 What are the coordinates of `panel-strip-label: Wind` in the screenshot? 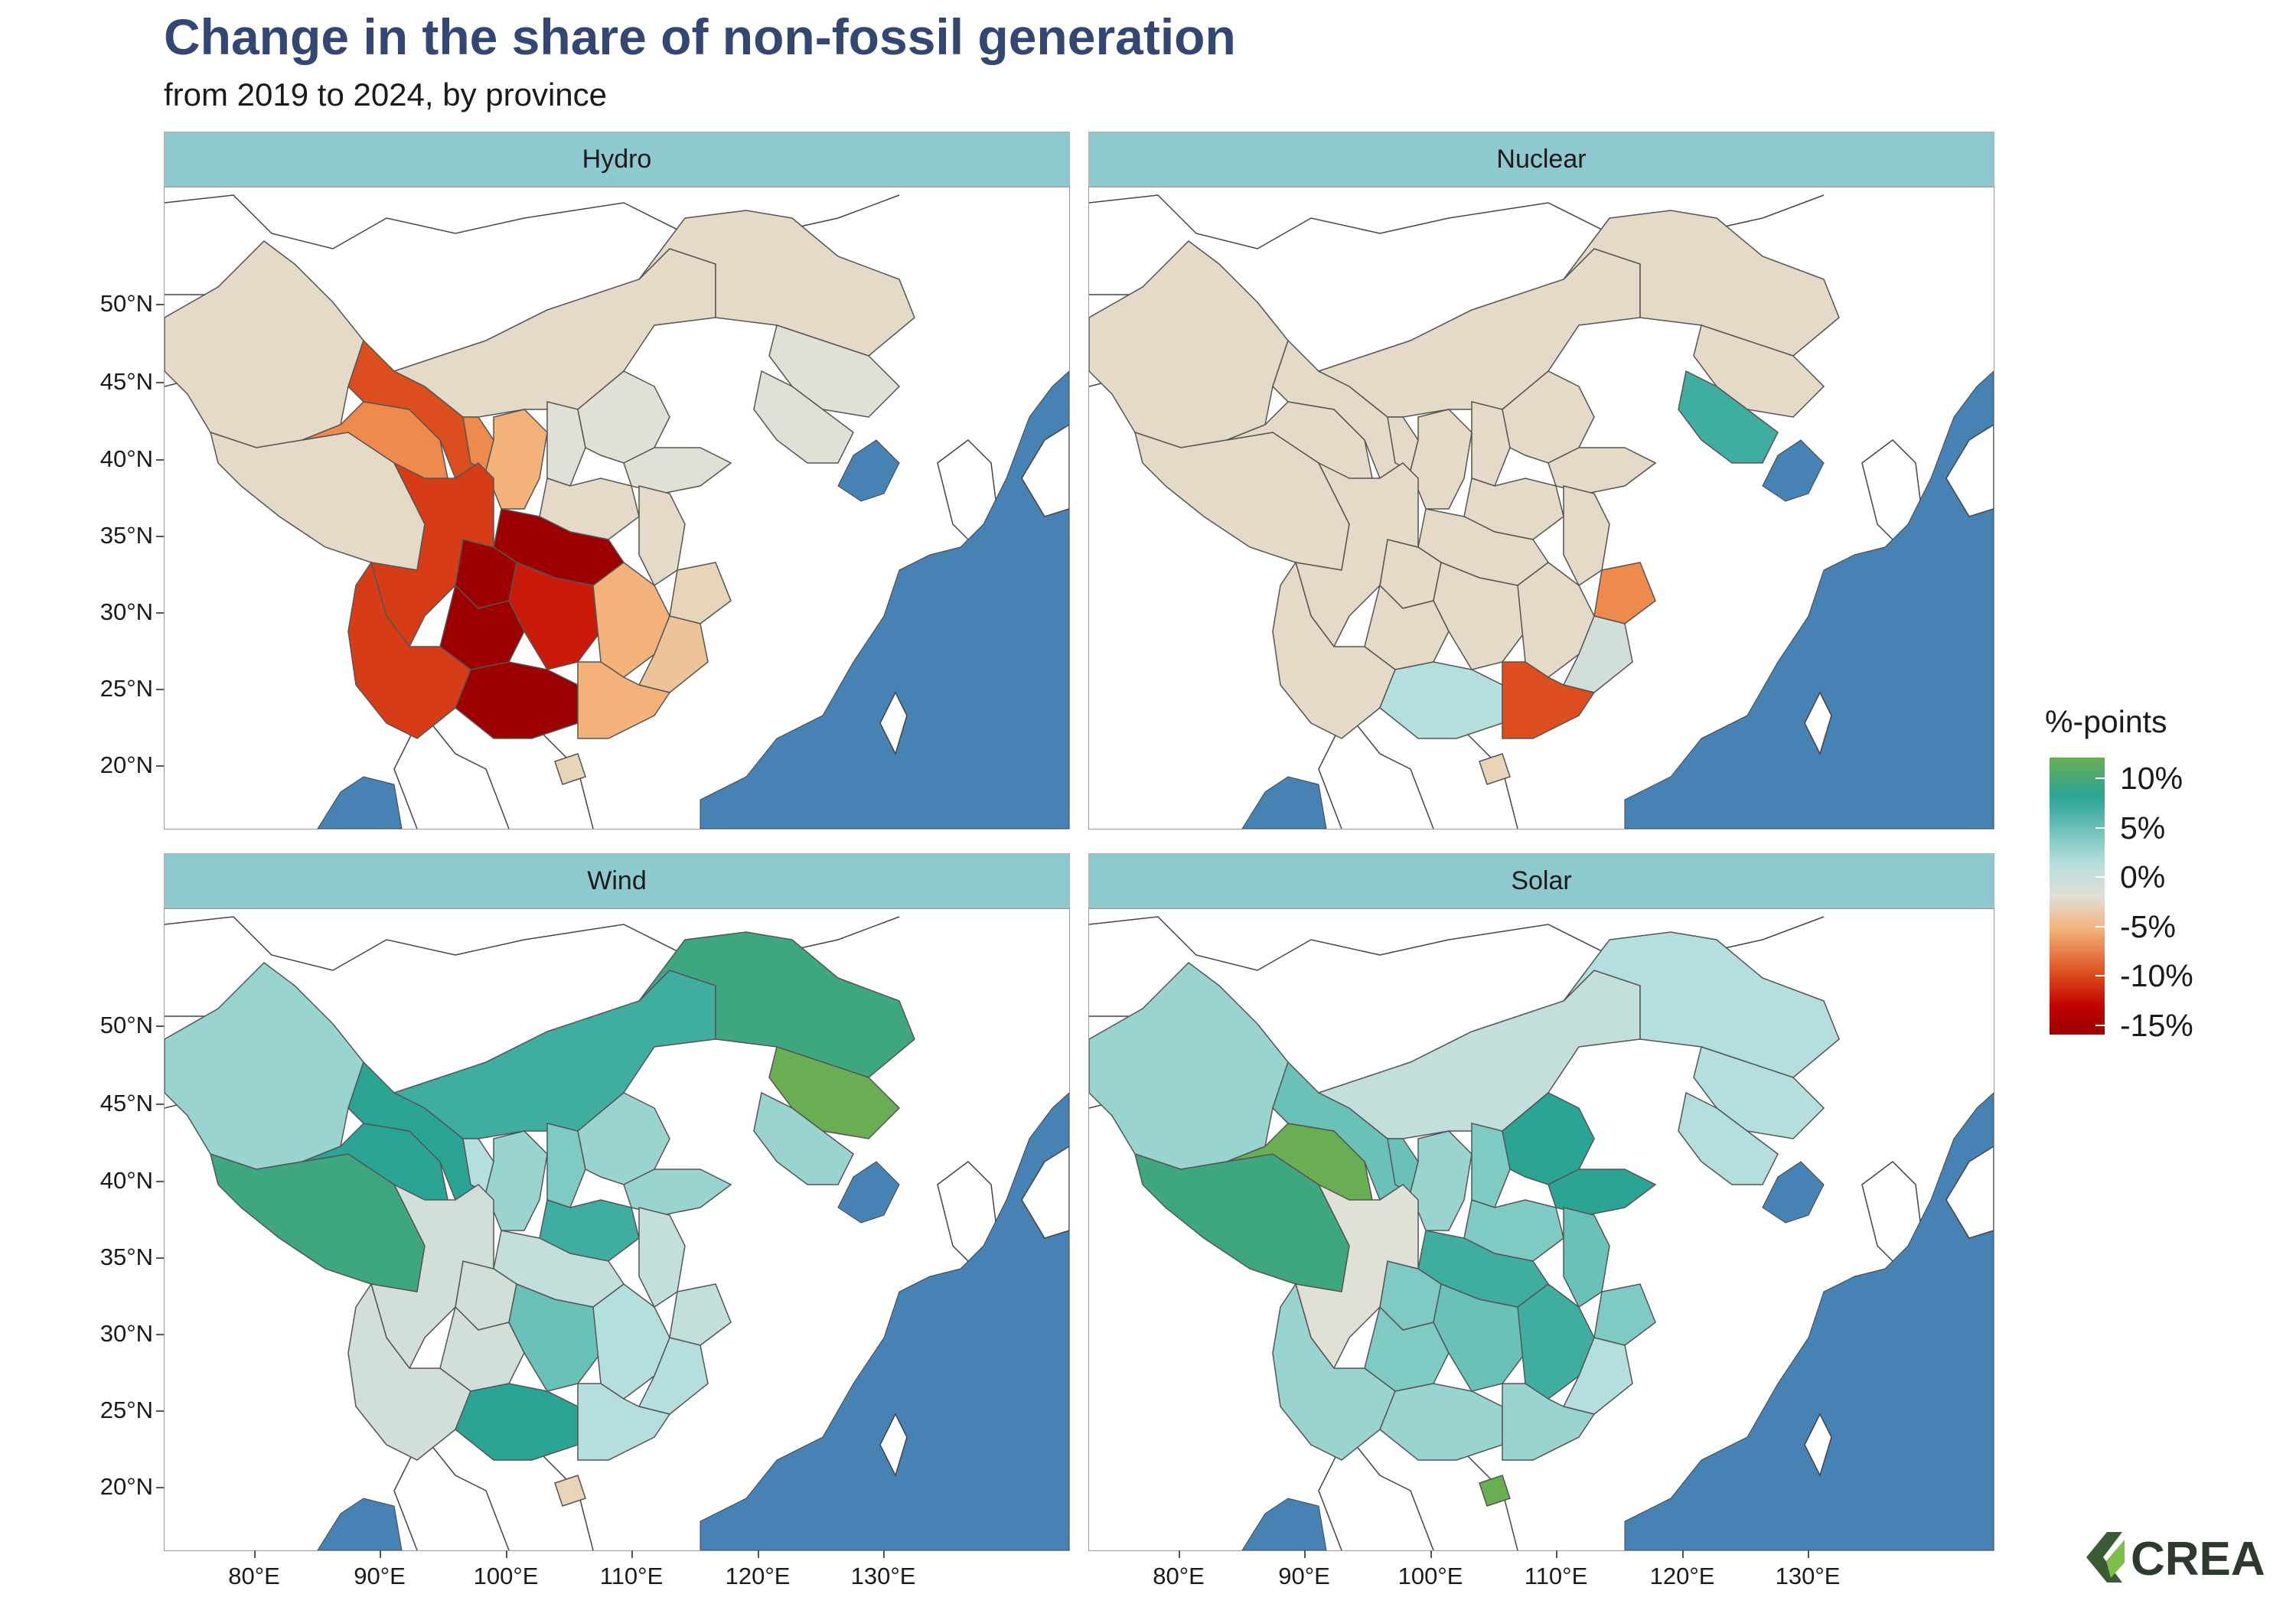 It's located at (617, 881).